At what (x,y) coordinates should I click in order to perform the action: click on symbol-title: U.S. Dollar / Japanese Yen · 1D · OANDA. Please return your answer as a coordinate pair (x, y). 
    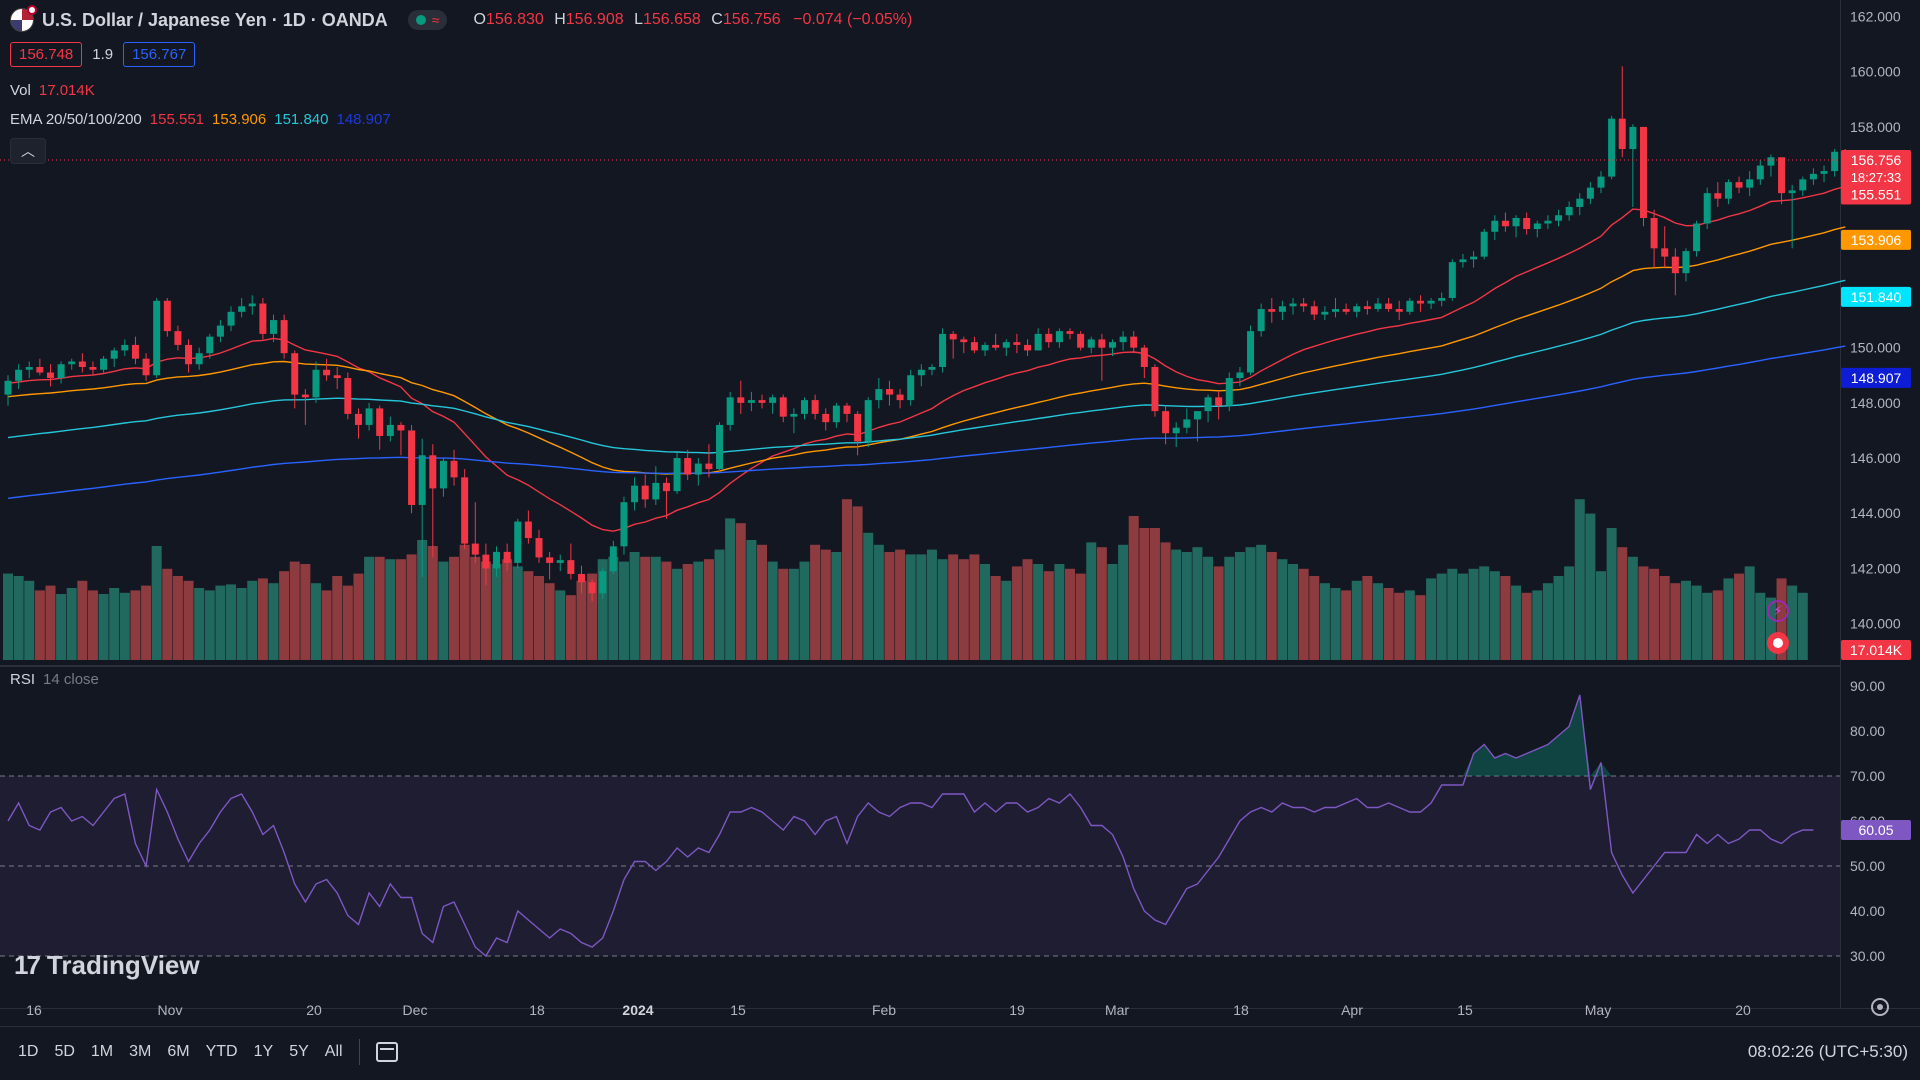
    Looking at the image, I should click on (215, 19).